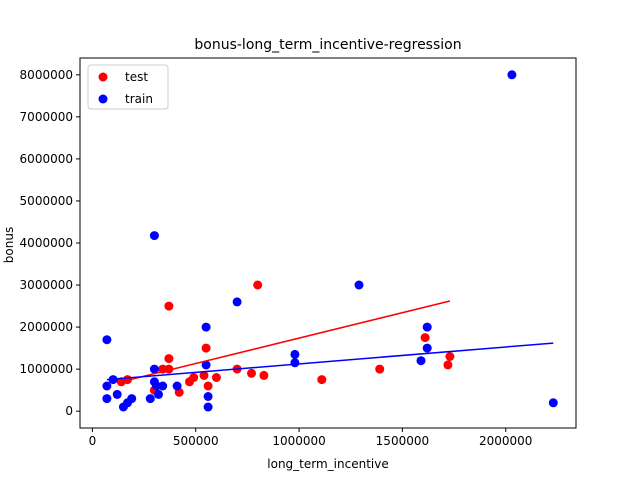 This screenshot has width=640, height=480. Describe the element at coordinates (46, 327) in the screenshot. I see `y-tick-label: 2000000` at that location.